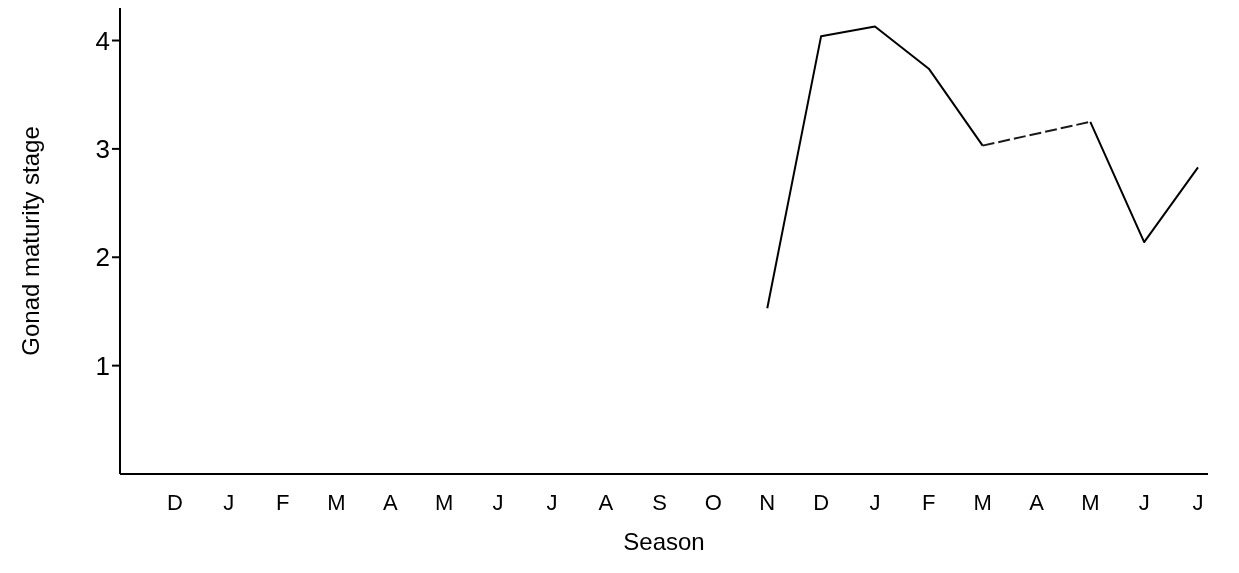  Describe the element at coordinates (659, 502) in the screenshot. I see `x-tick-label: S` at that location.